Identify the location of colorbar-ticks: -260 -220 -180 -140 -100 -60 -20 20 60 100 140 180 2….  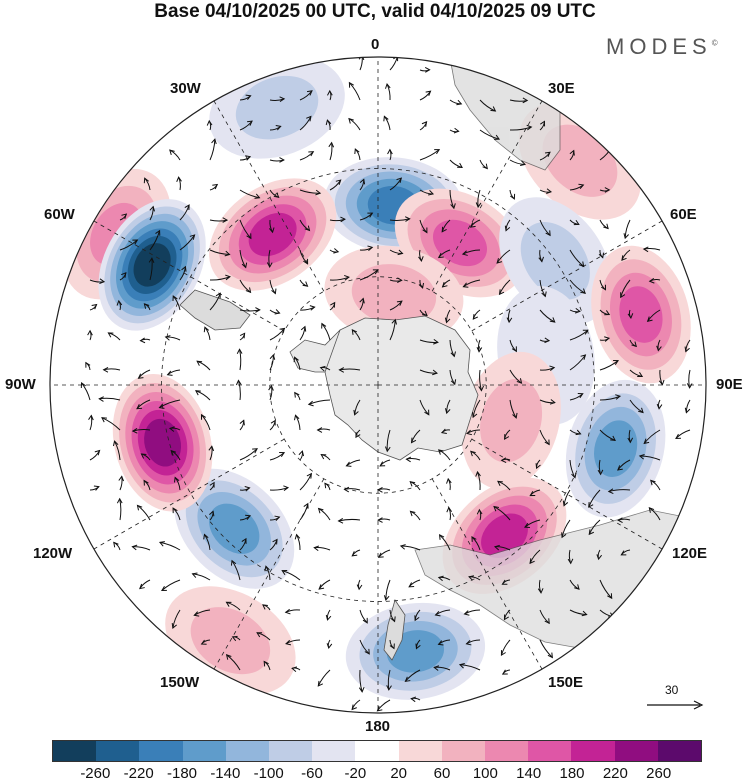
(375, 774).